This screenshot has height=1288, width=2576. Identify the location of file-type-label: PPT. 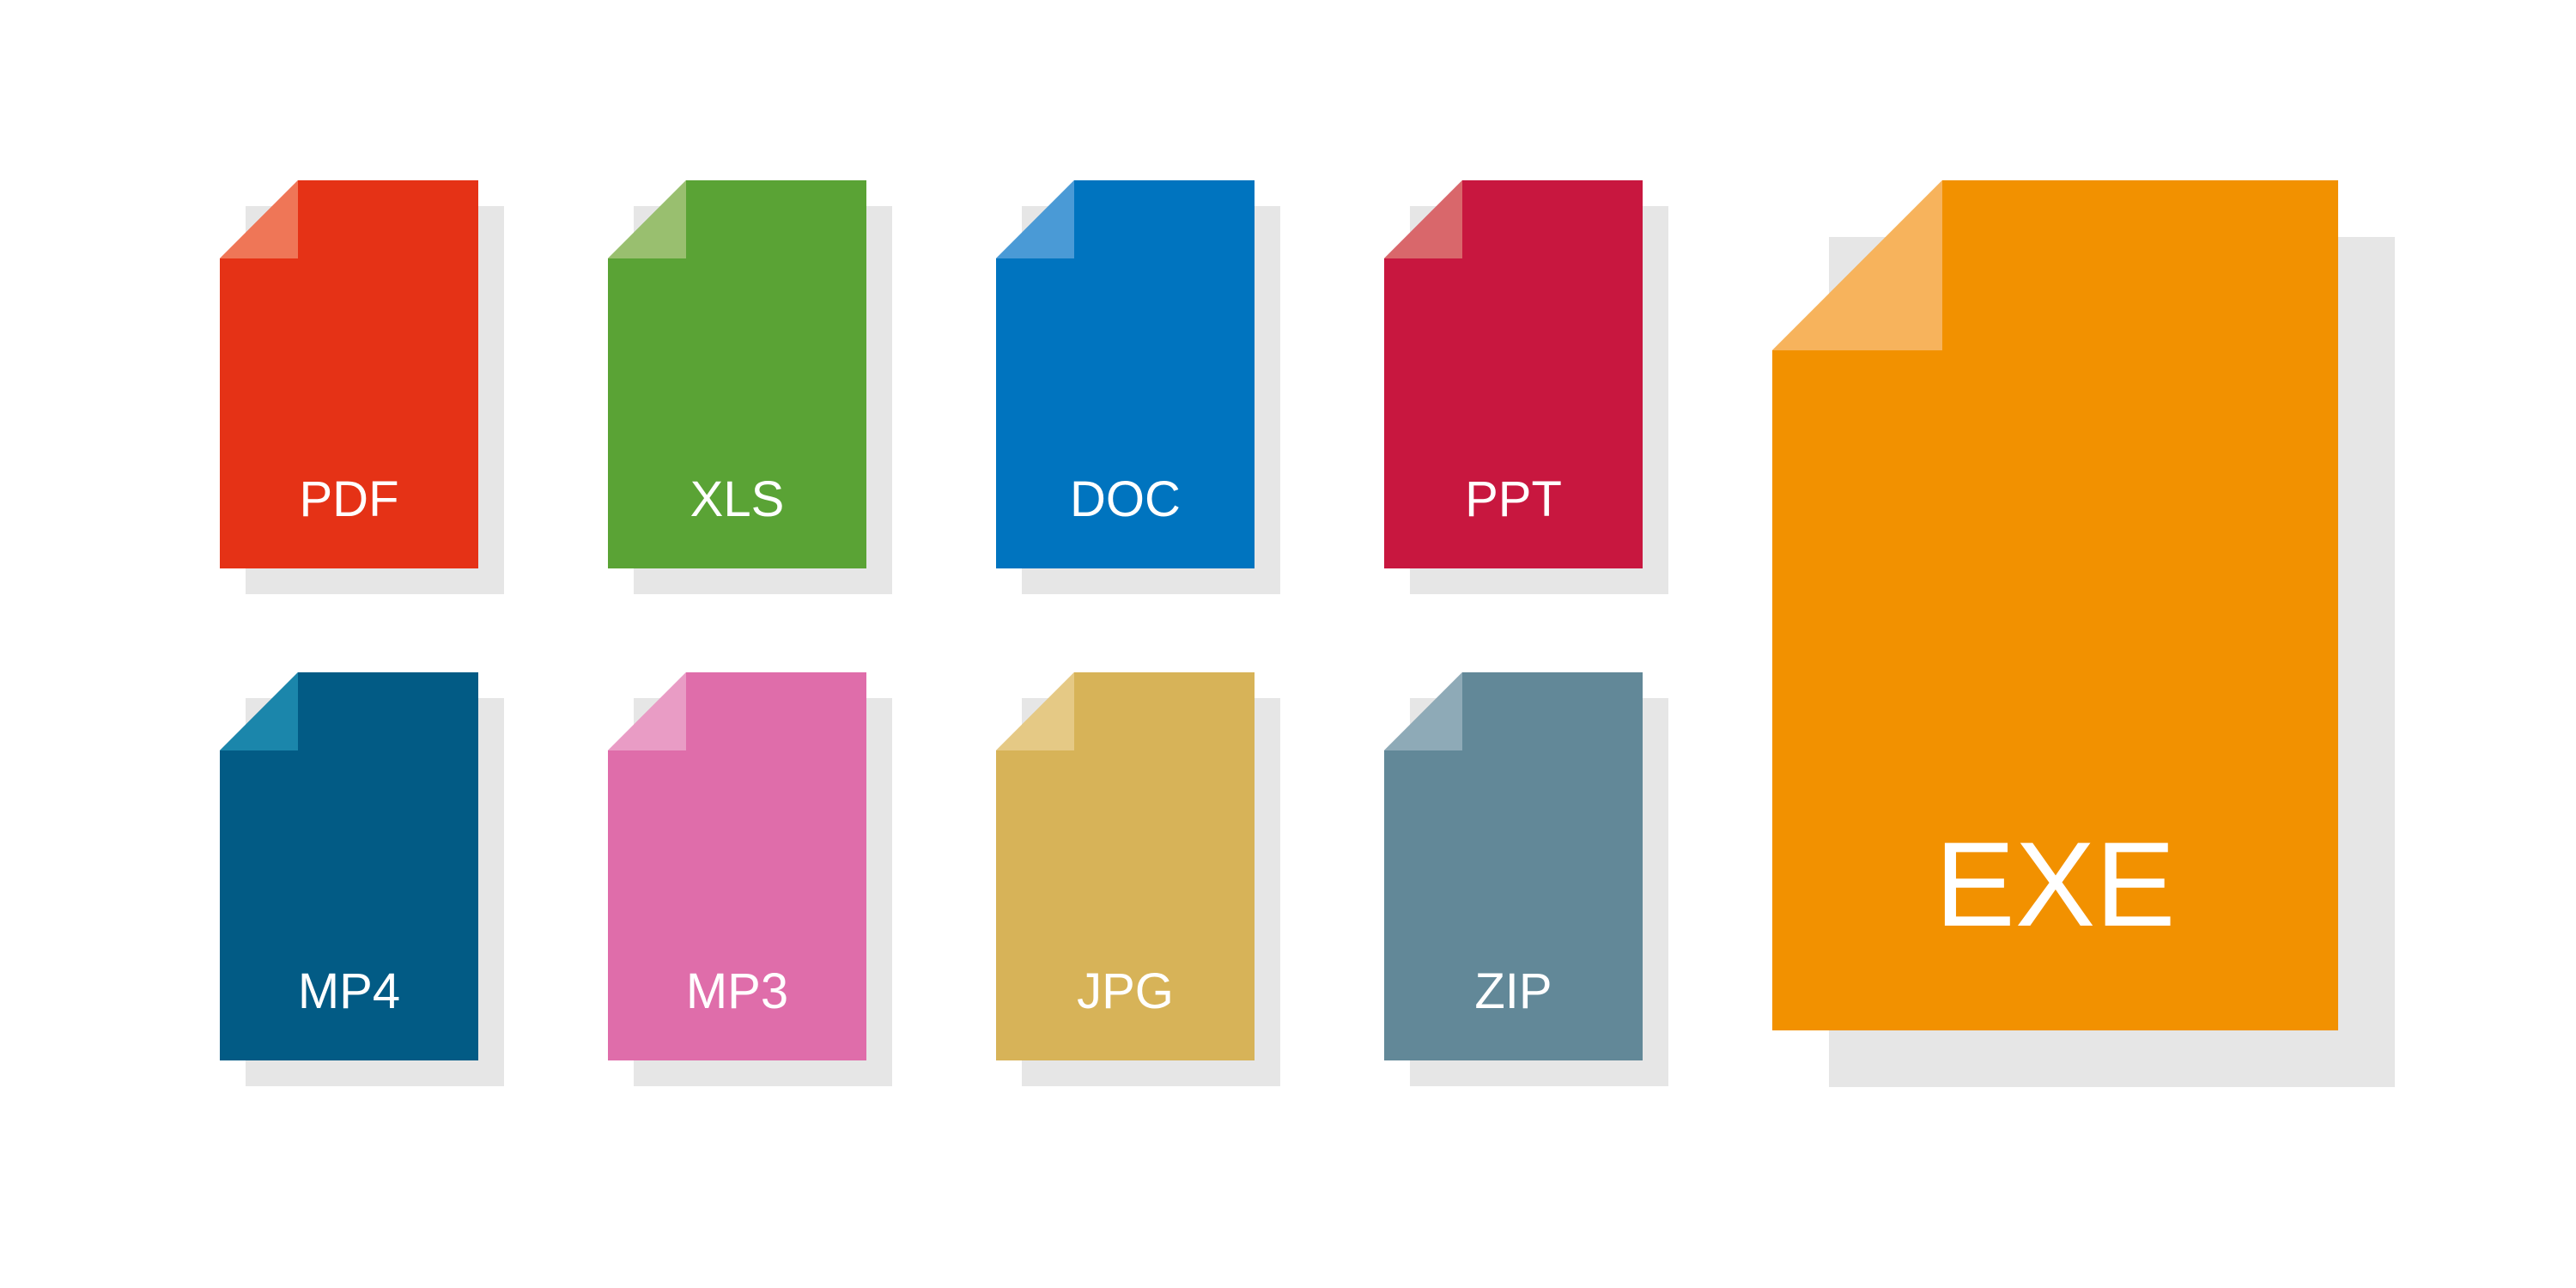
(1513, 499).